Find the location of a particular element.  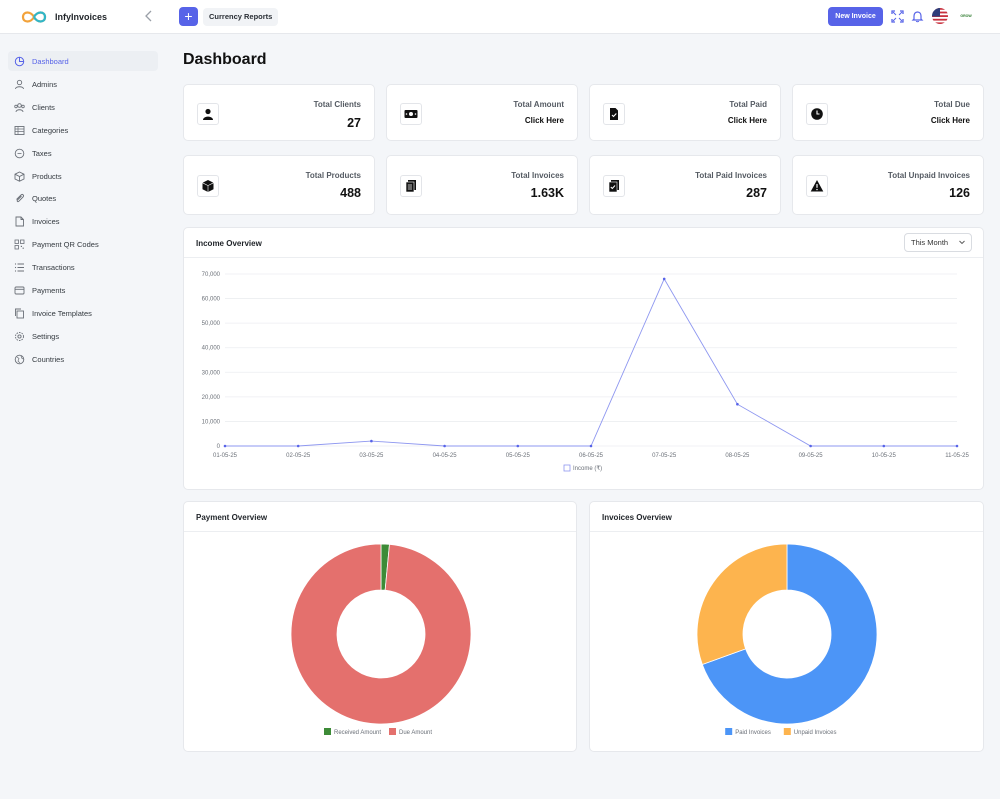

file-check-icon is located at coordinates (614, 114).